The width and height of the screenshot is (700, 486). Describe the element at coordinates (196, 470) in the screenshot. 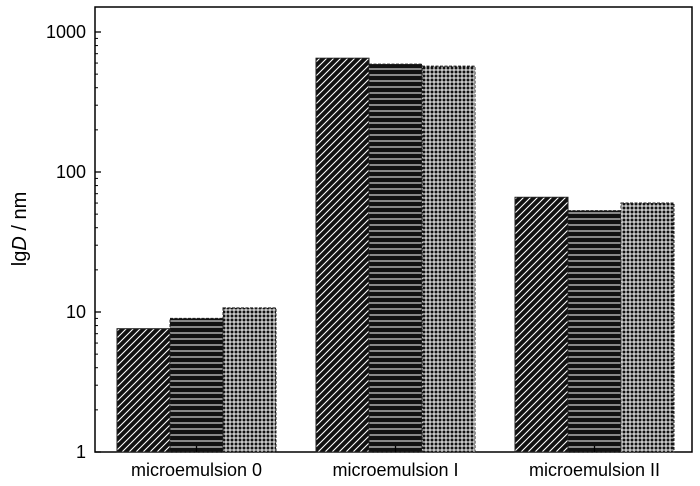

I see `x-category-label: microemulsion 0` at that location.